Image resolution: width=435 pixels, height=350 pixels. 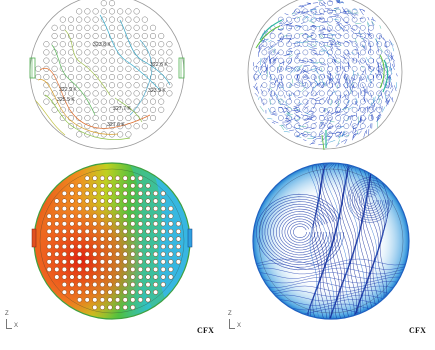 I want to click on contour-label: 323.8 K, so click(x=102, y=45).